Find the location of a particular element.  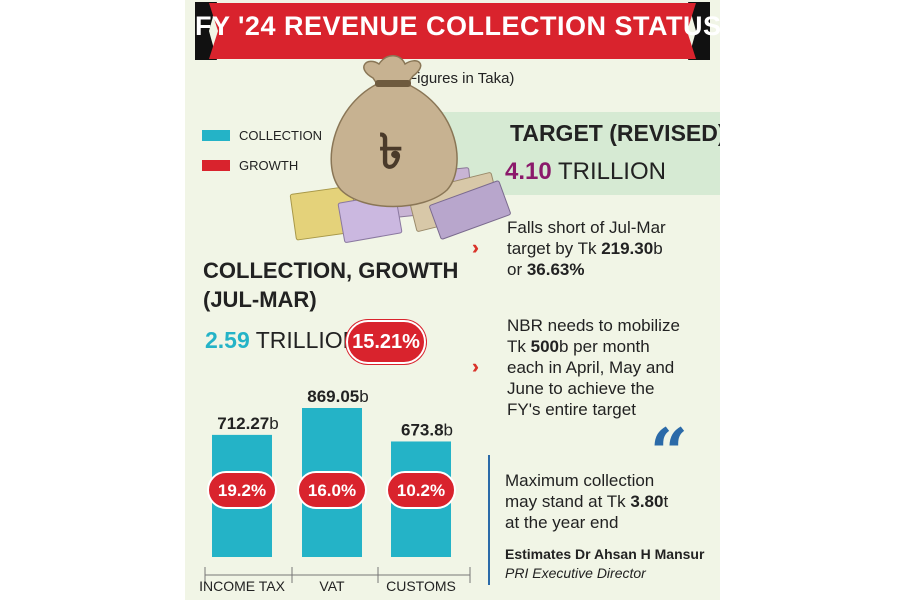

category-label: VAT is located at coordinates (332, 586).